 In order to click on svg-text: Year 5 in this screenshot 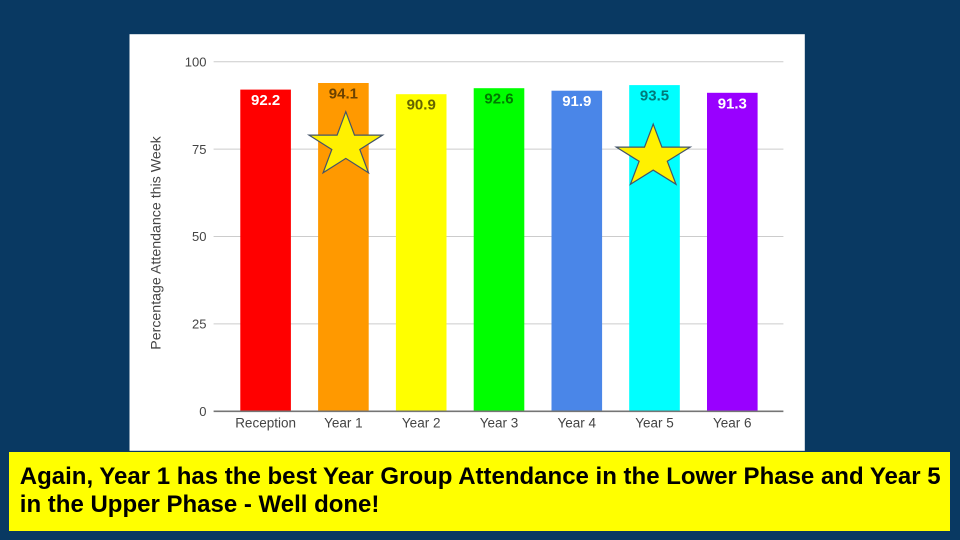, I will do `click(654, 423)`.